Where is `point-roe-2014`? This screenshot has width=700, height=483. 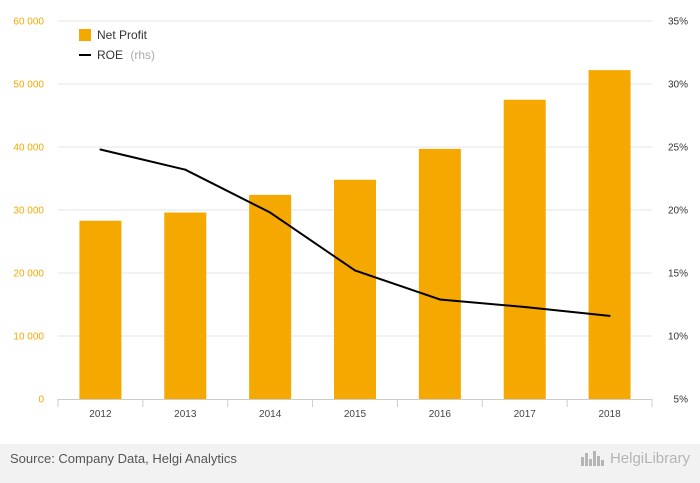 point-roe-2014 is located at coordinates (270, 212).